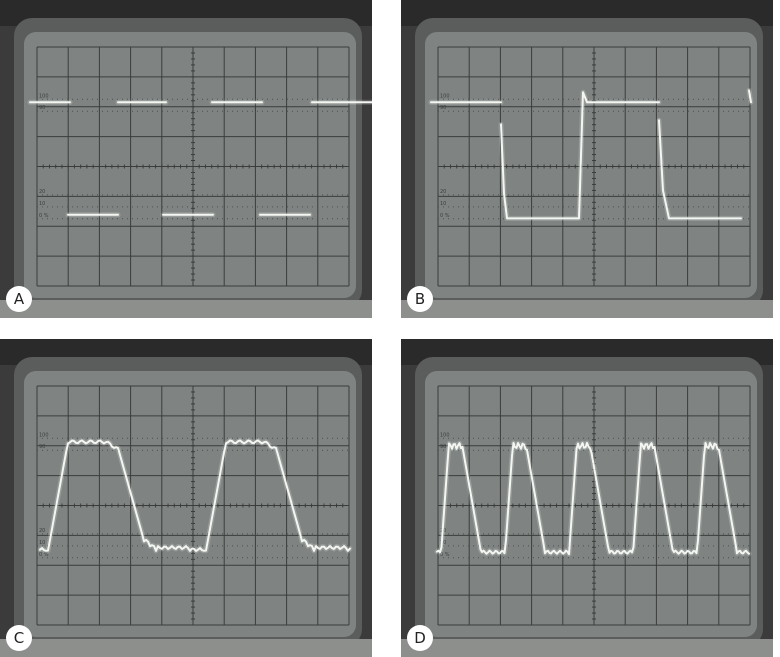  Describe the element at coordinates (19, 299) in the screenshot. I see `panel-label-a: A` at that location.